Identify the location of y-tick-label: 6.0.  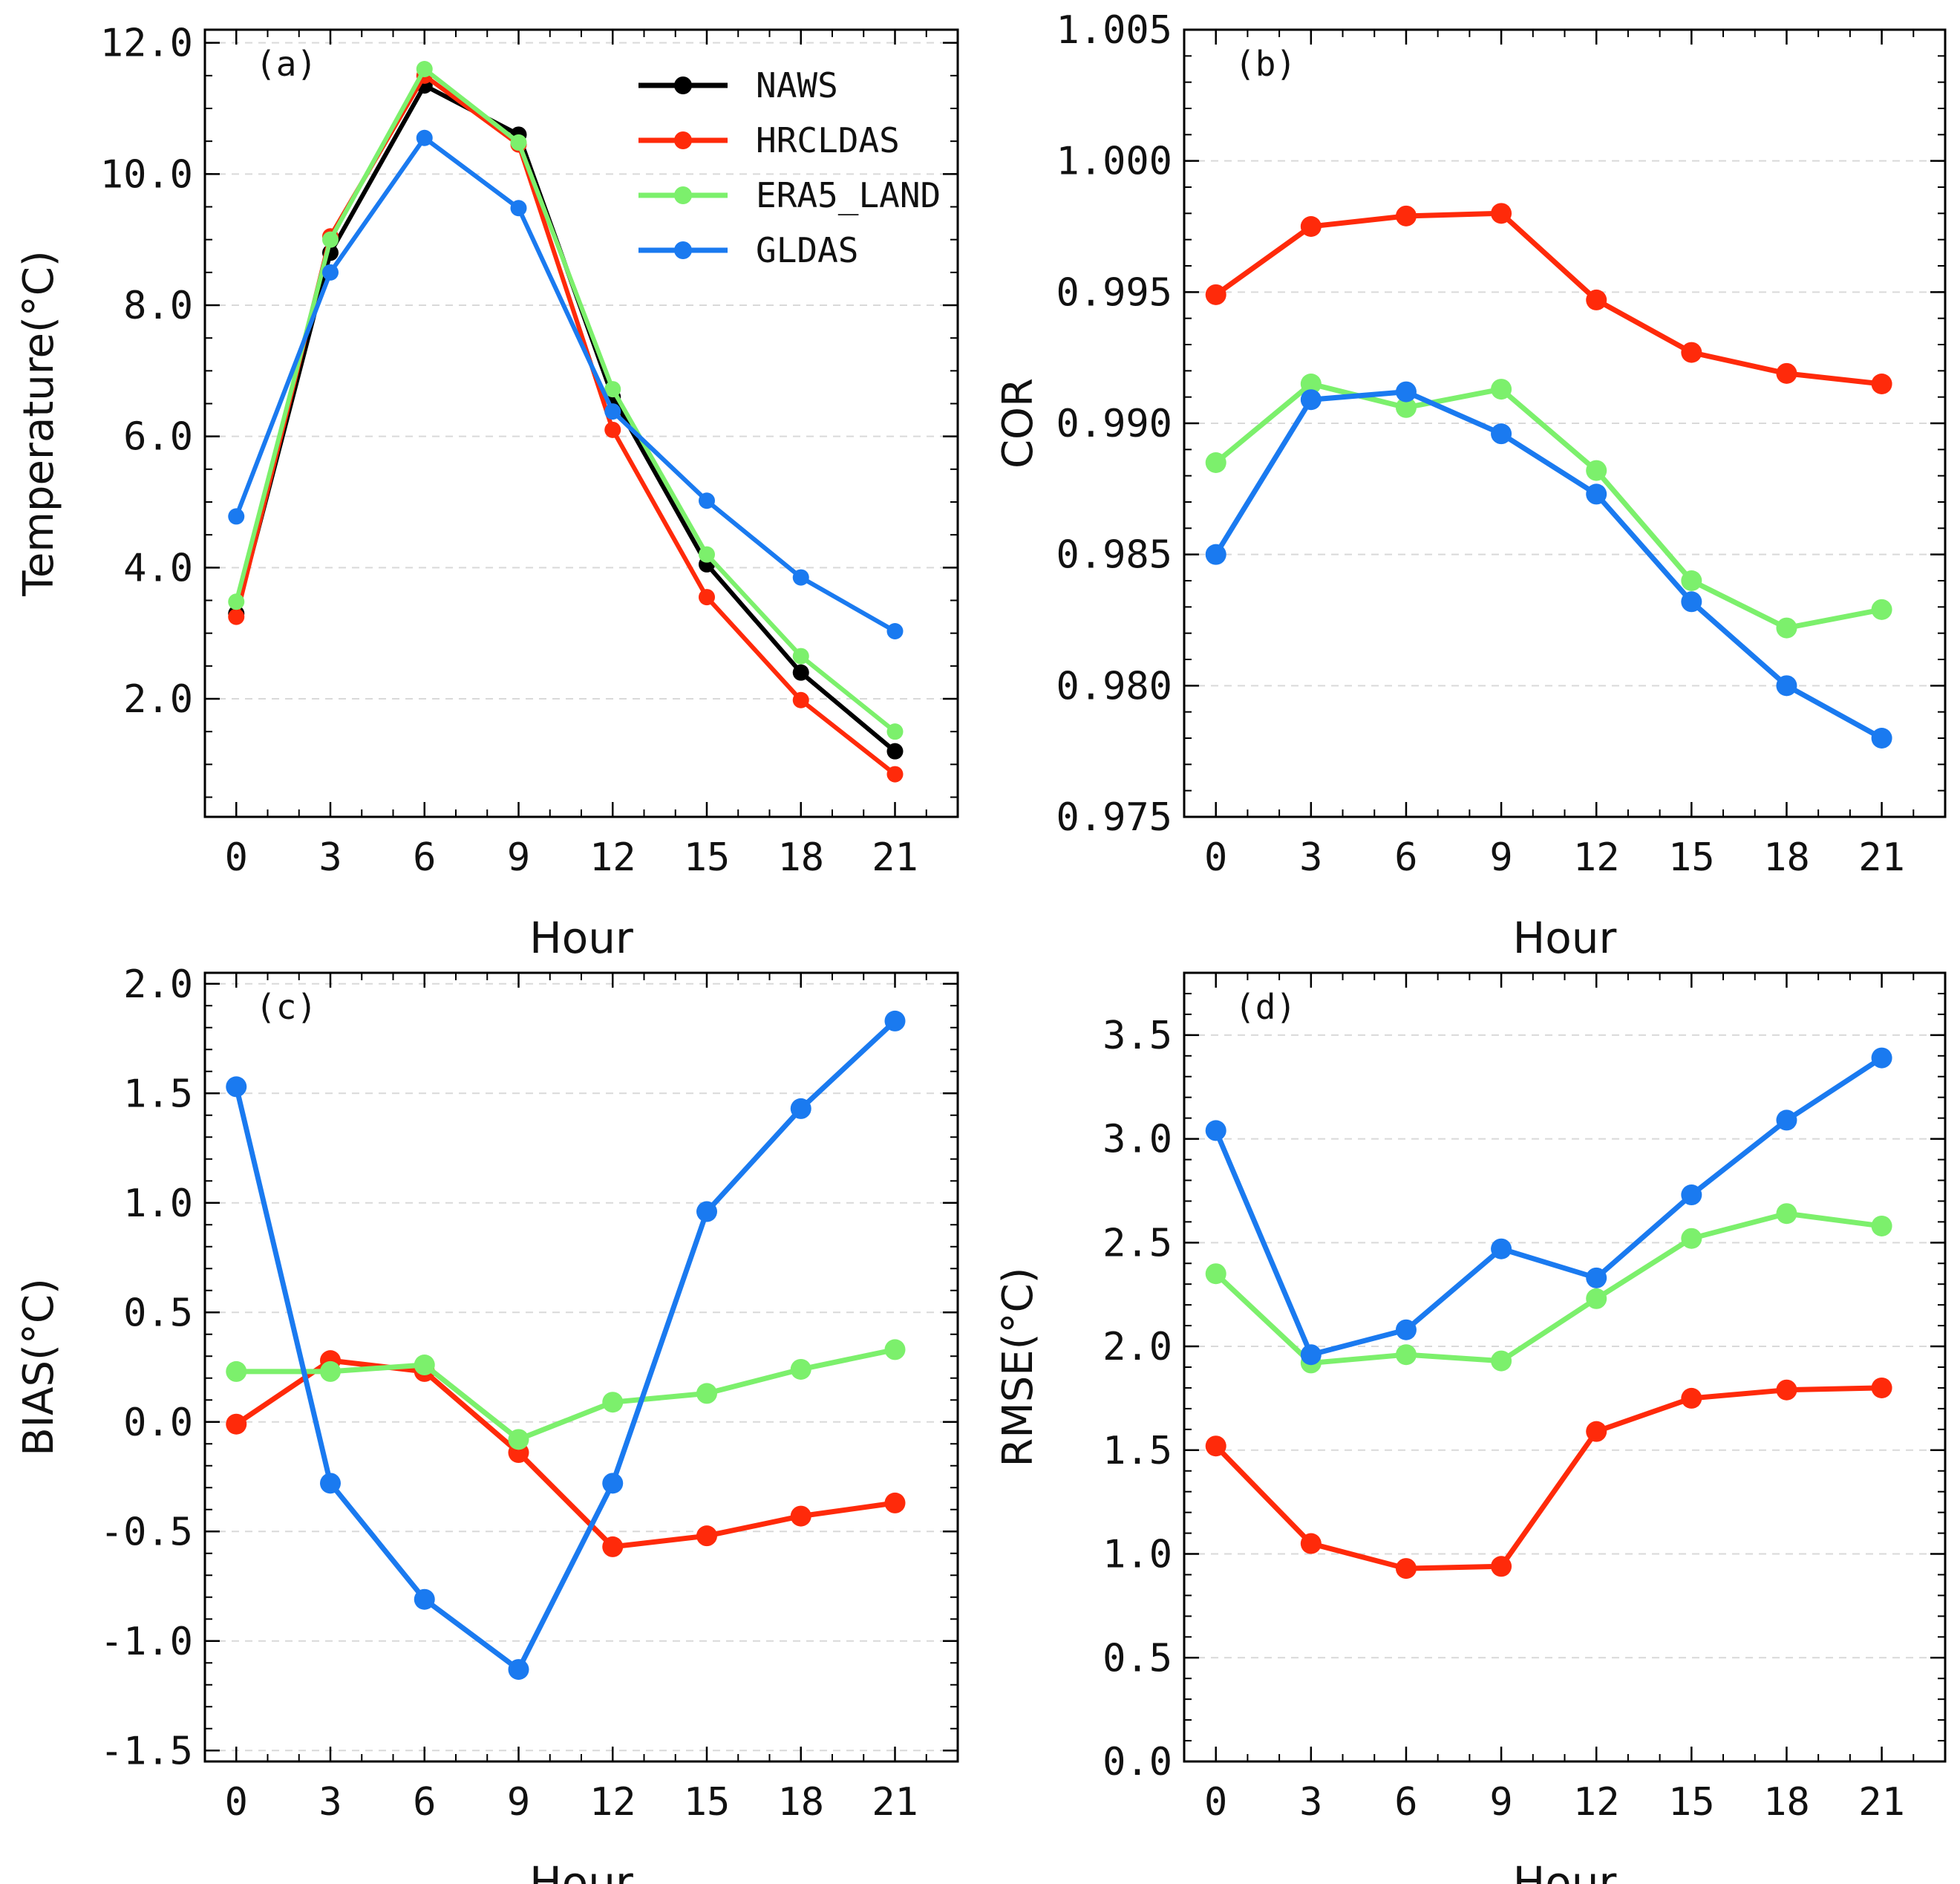
(158, 437).